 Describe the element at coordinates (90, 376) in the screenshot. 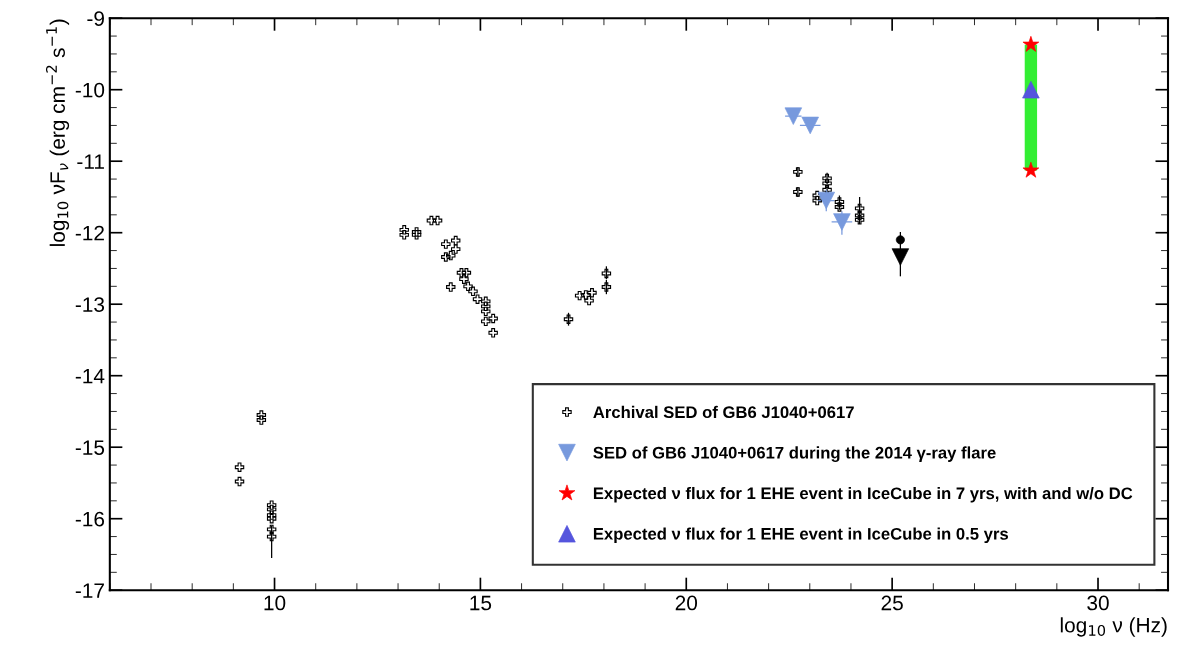

I see `y-tick-label: -14` at that location.